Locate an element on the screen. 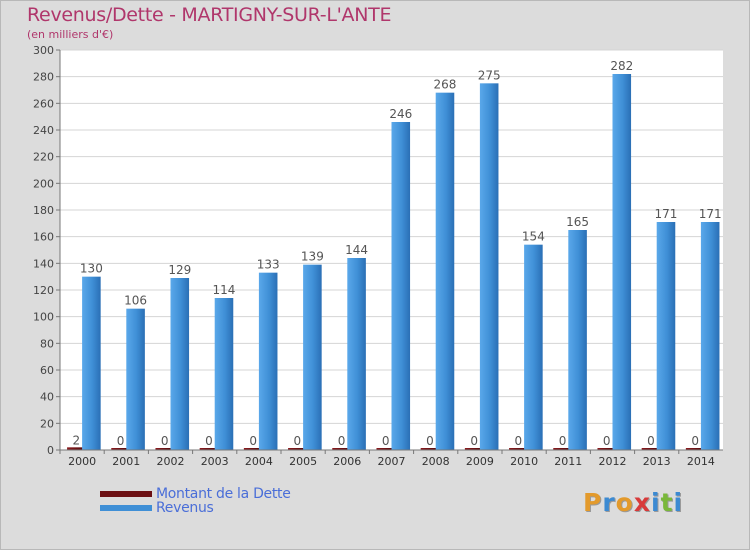 The width and height of the screenshot is (750, 550). y-tick-label: 20 is located at coordinates (47, 423).